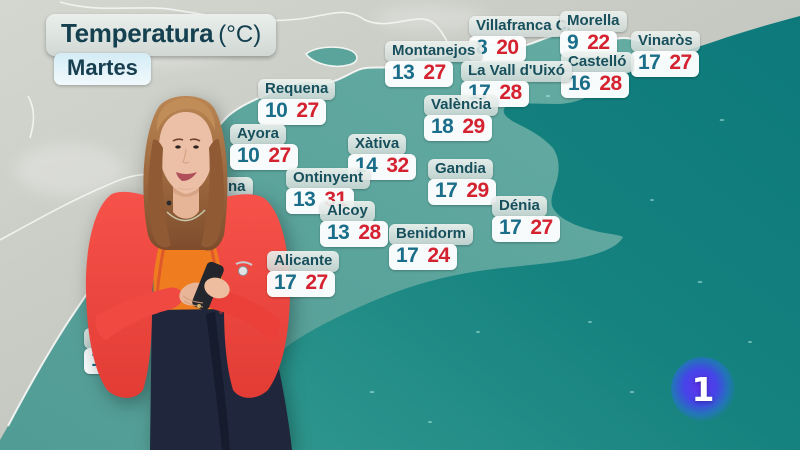 The height and width of the screenshot is (450, 800). I want to click on city-temps: 17 24, so click(423, 256).